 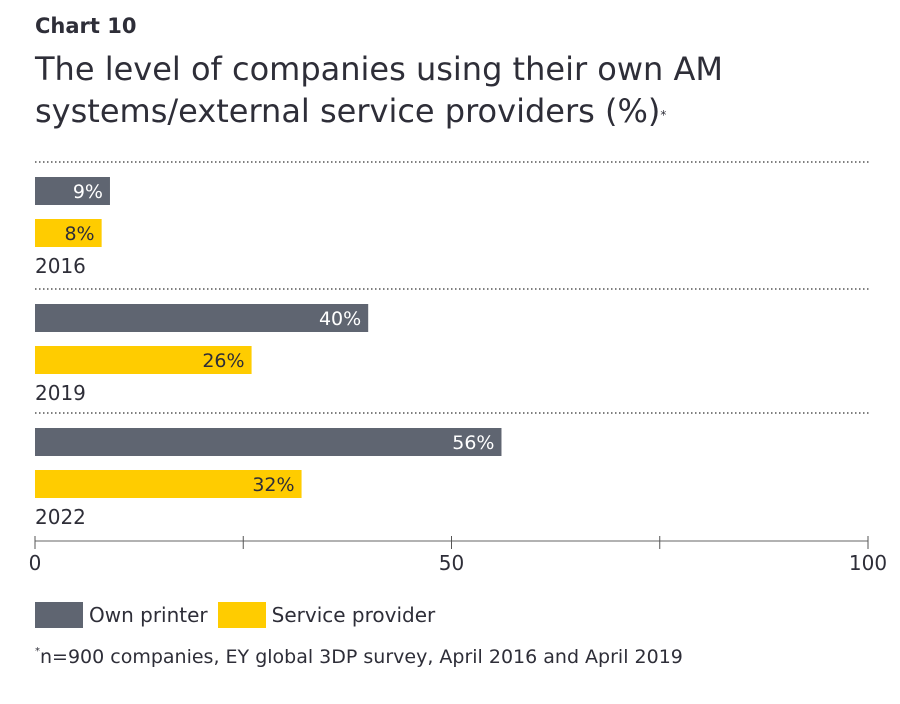 I want to click on legend-swatch-own-printer, so click(x=59, y=615).